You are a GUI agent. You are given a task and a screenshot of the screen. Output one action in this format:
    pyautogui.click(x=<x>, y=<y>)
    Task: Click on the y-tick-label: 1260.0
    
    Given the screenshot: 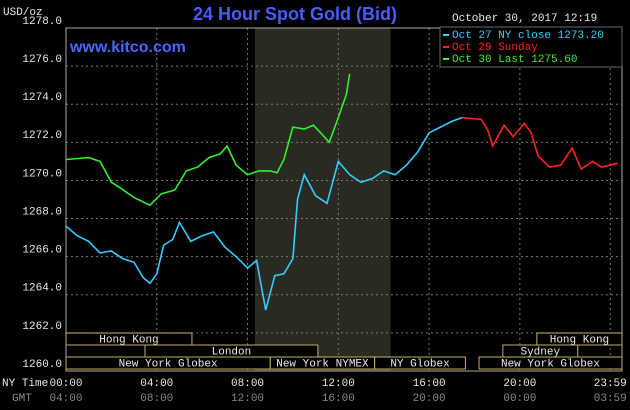 What is the action you would take?
    pyautogui.click(x=42, y=365)
    